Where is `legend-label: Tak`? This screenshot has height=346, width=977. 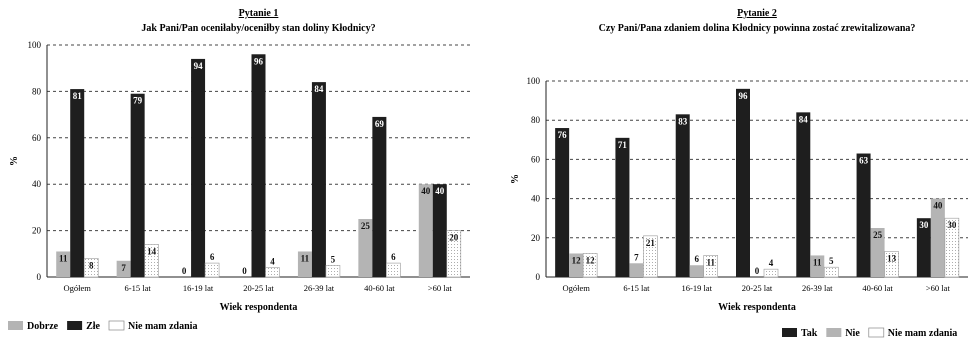
legend-label: Tak is located at coordinates (809, 333).